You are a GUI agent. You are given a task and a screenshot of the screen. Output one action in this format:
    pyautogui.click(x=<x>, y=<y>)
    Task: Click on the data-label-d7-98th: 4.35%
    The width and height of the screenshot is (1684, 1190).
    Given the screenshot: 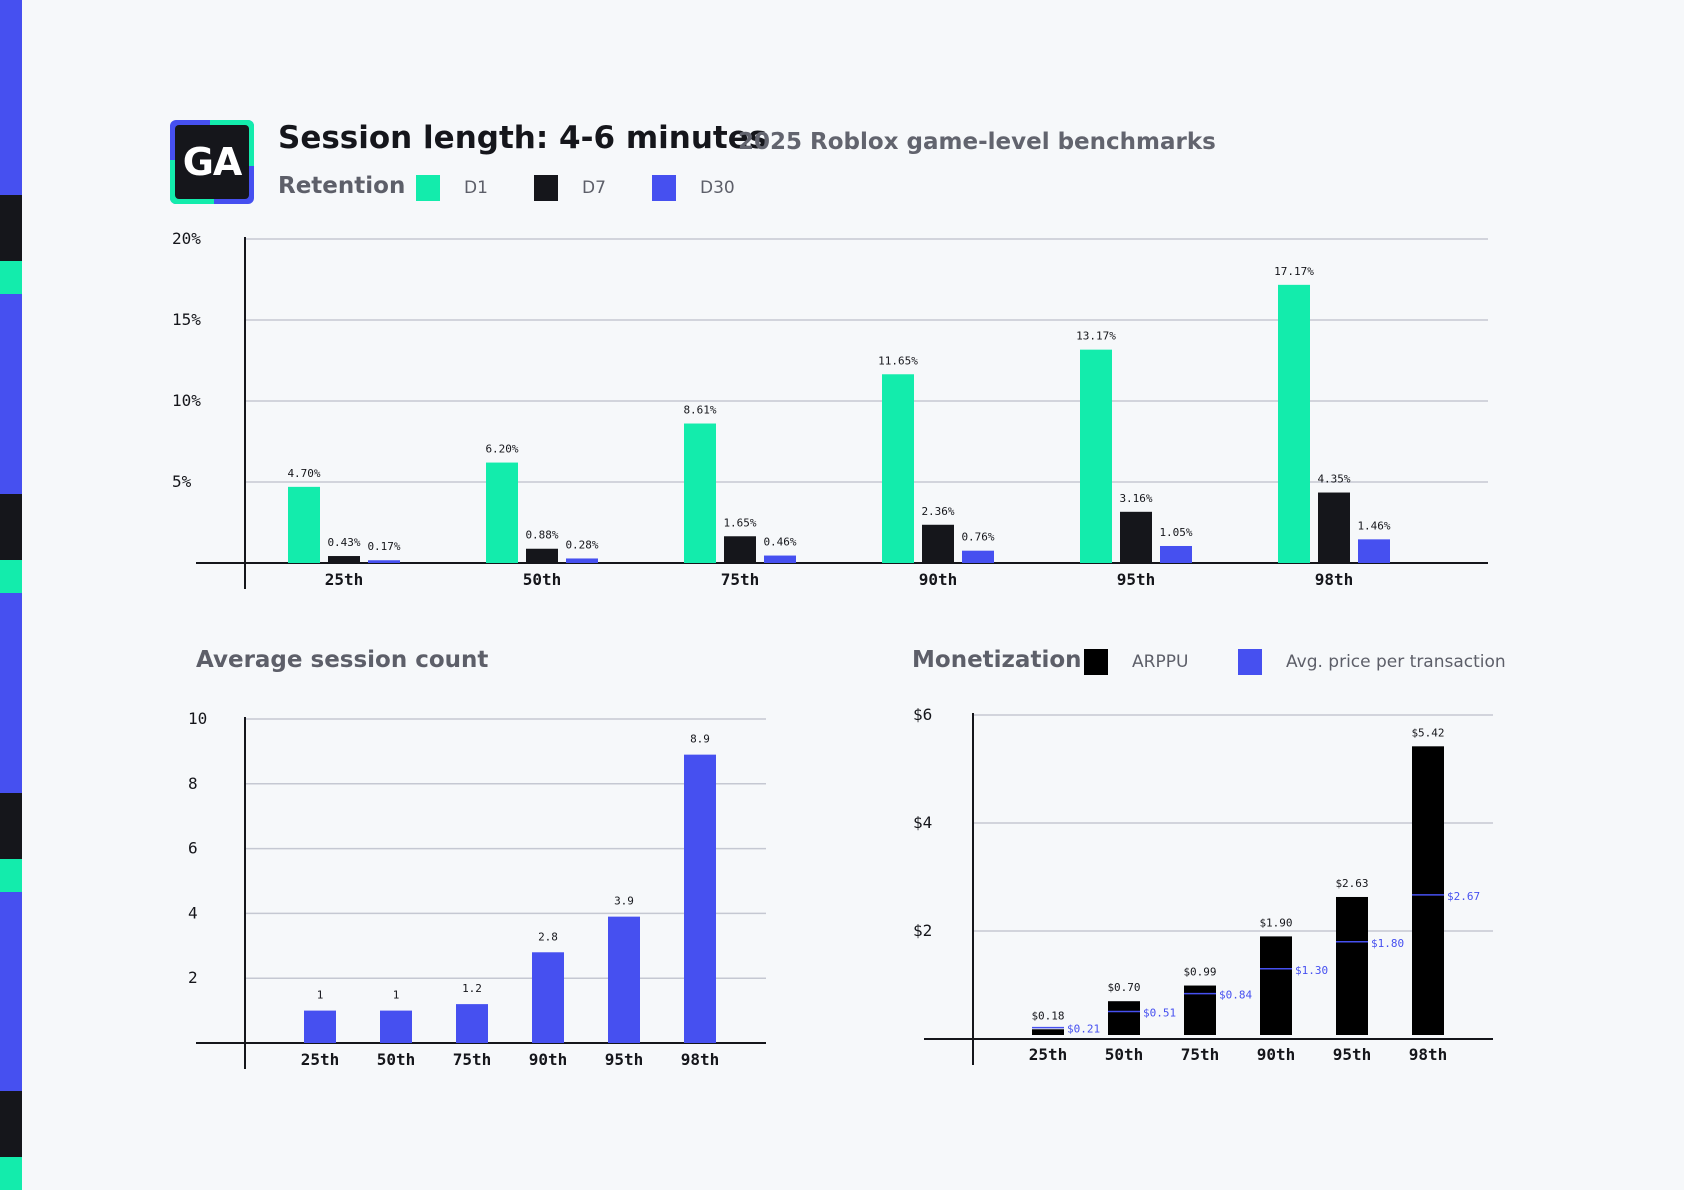 What is the action you would take?
    pyautogui.click(x=1333, y=479)
    